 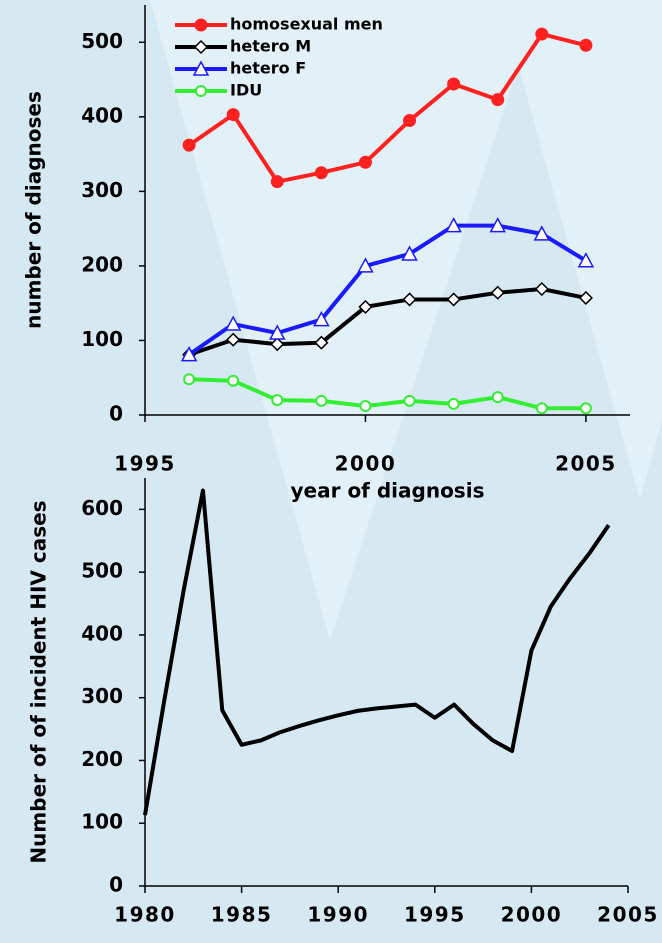 What do you see at coordinates (306, 24) in the screenshot?
I see `legend-label: homosexual men` at bounding box center [306, 24].